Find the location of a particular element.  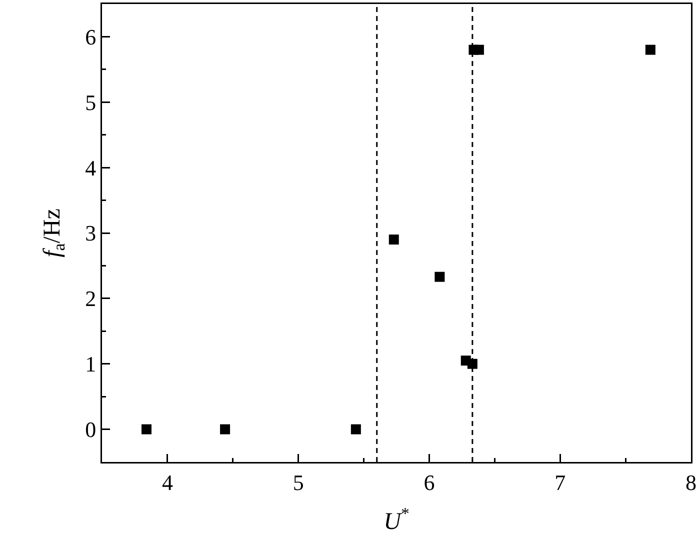

x-tick-label: 8 is located at coordinates (691, 482).